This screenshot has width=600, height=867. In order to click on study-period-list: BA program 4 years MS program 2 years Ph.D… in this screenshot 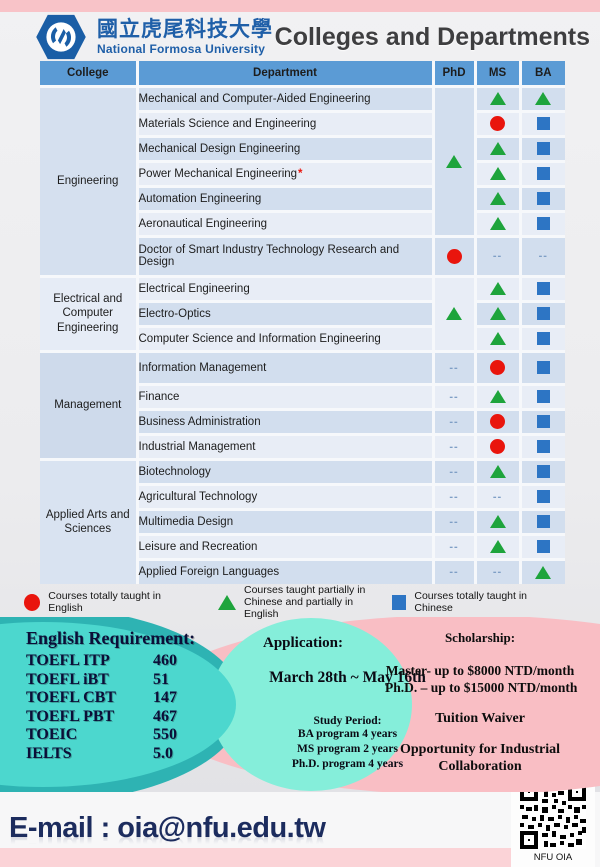, I will do `click(347, 749)`.